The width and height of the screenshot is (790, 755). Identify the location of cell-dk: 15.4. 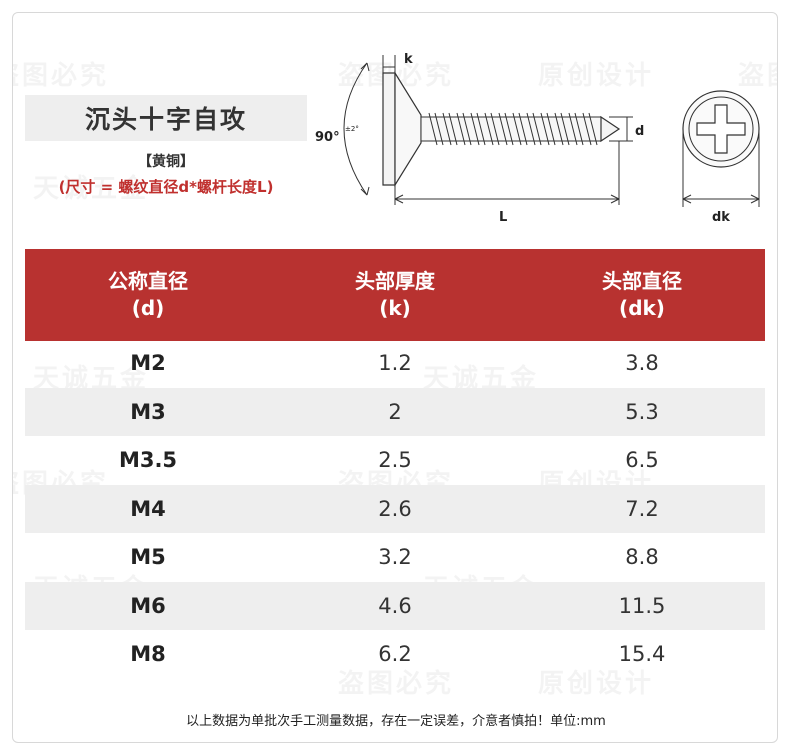
(642, 654).